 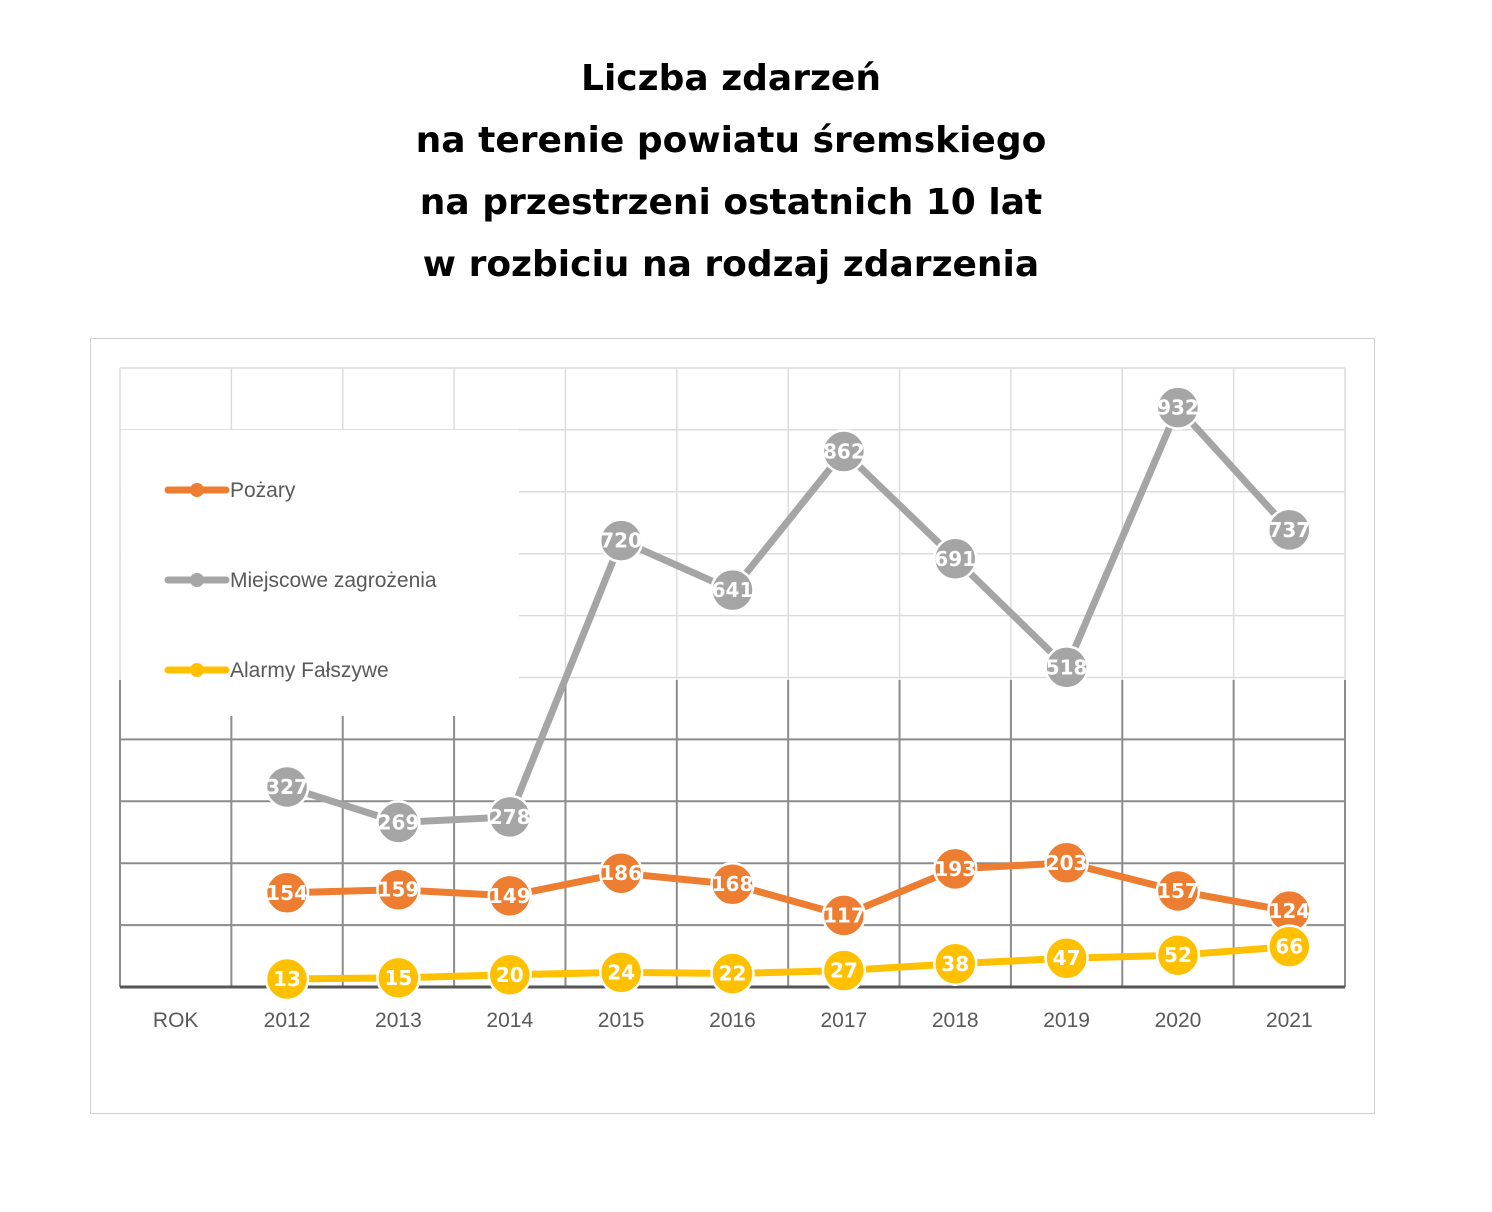 I want to click on data-label: 932, so click(x=1178, y=408).